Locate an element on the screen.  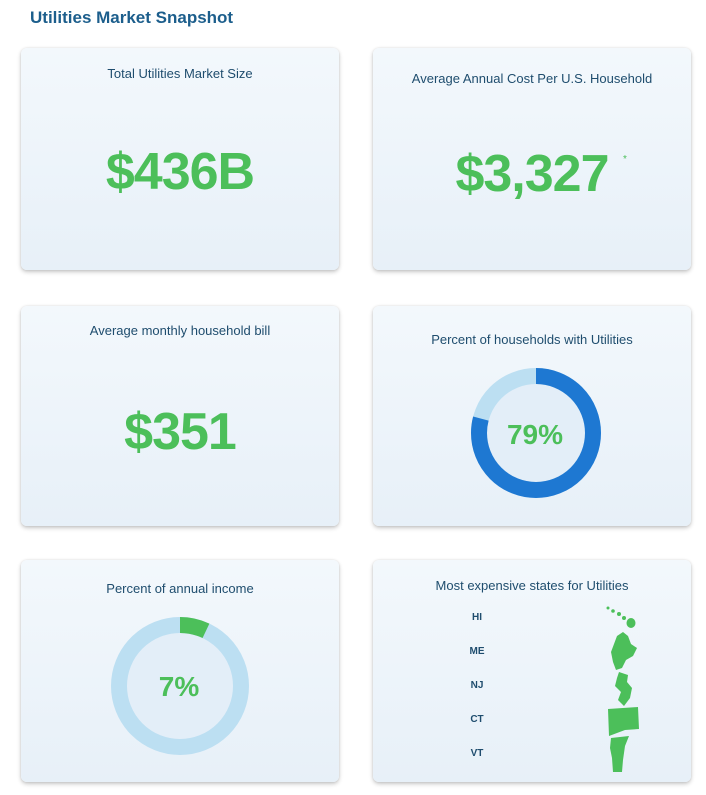
households-pct-card: Percent of households with Utilities 79% is located at coordinates (532, 416).